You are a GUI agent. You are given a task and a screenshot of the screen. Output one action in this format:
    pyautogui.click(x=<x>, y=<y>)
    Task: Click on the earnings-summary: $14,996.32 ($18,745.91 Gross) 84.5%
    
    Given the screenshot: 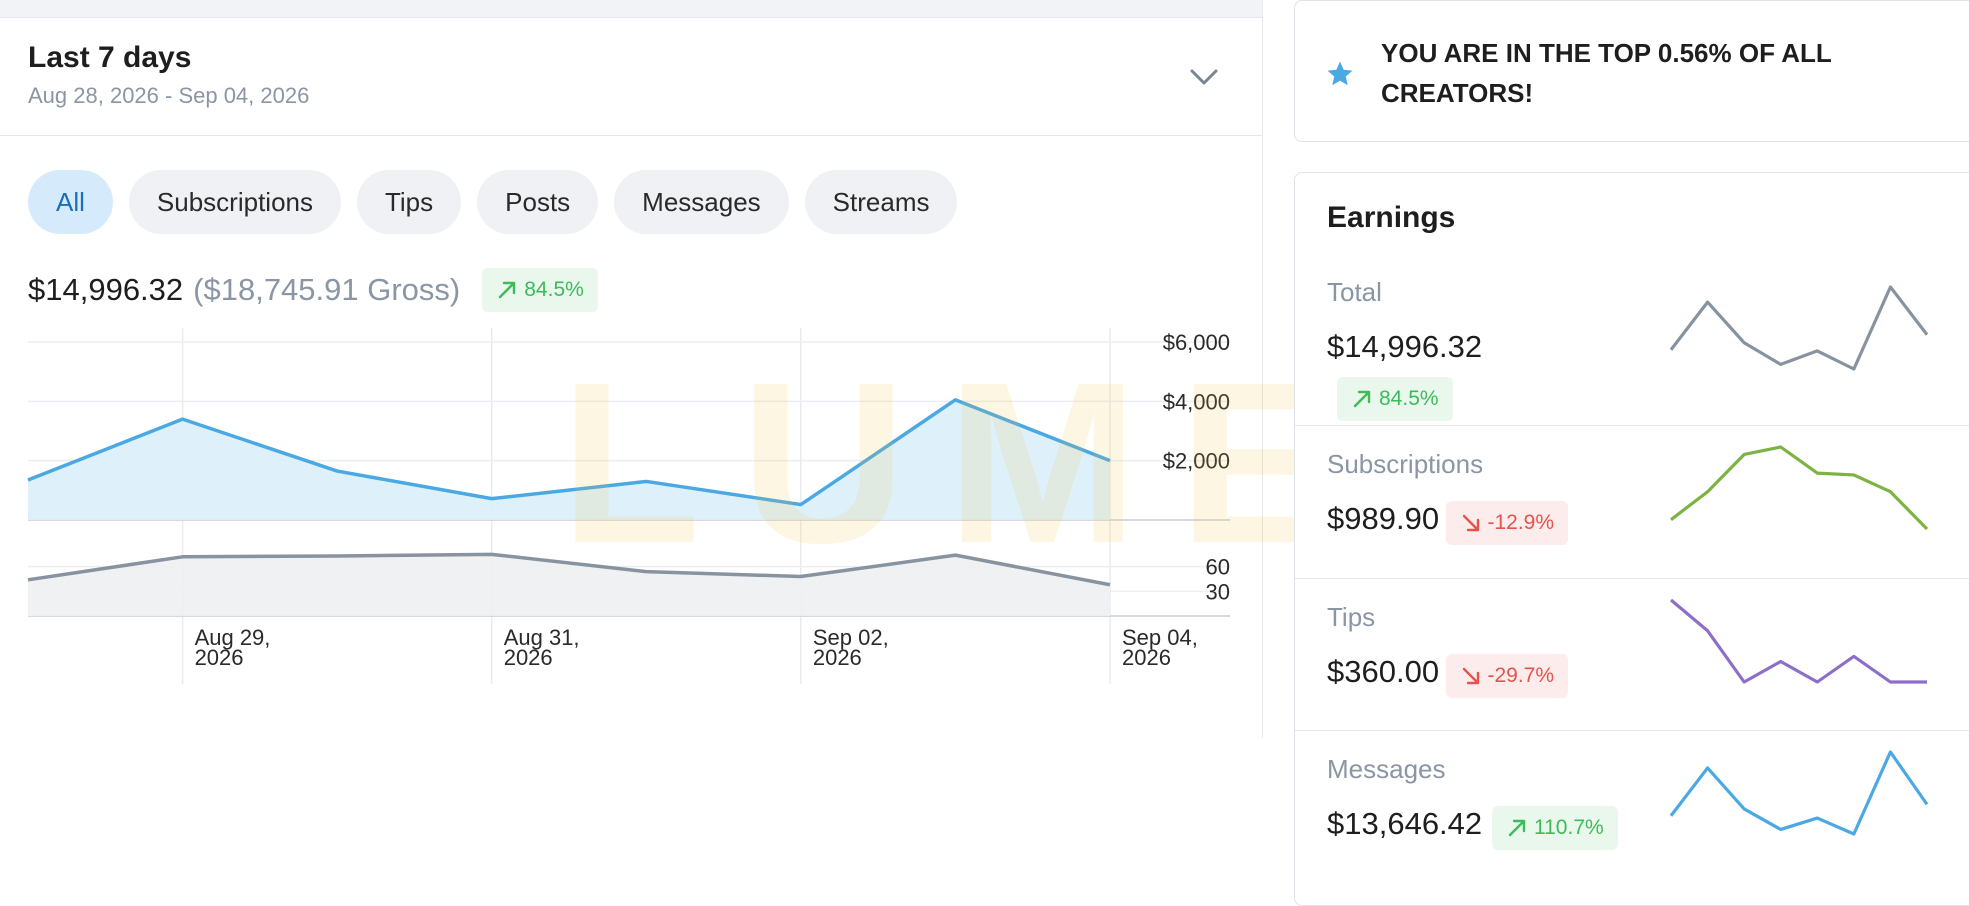 What is the action you would take?
    pyautogui.click(x=313, y=290)
    